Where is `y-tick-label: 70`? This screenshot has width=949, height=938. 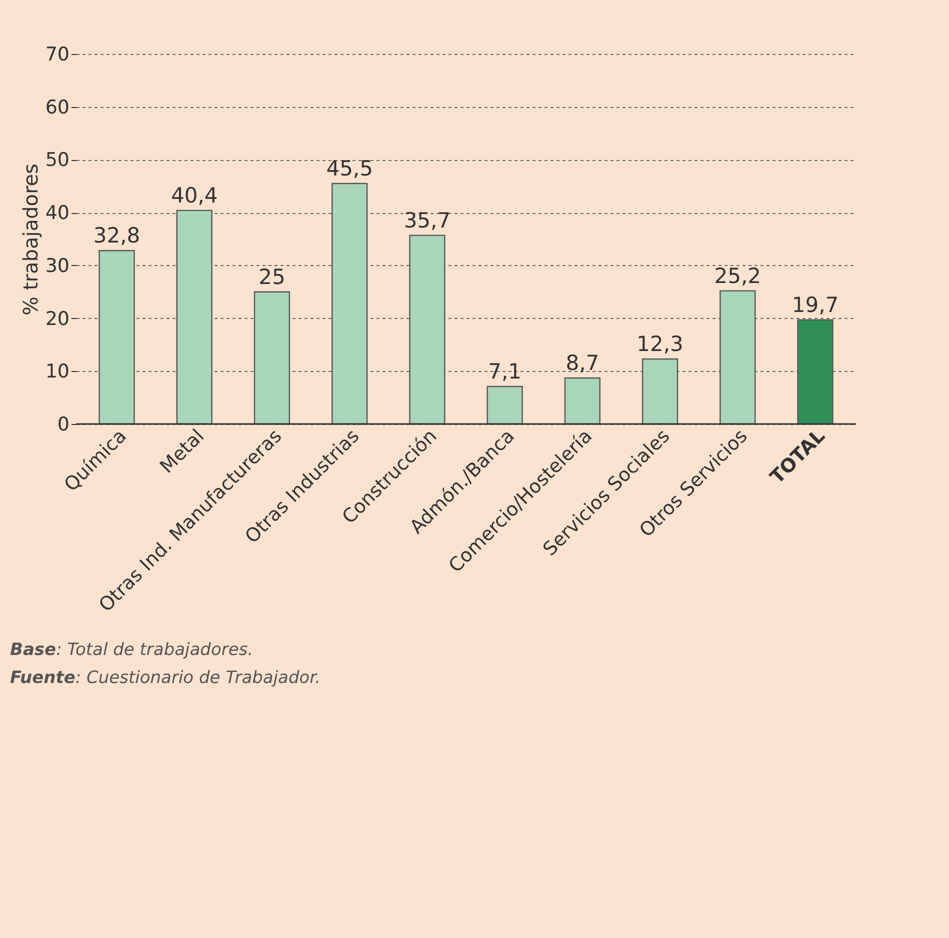
y-tick-label: 70 is located at coordinates (57, 55).